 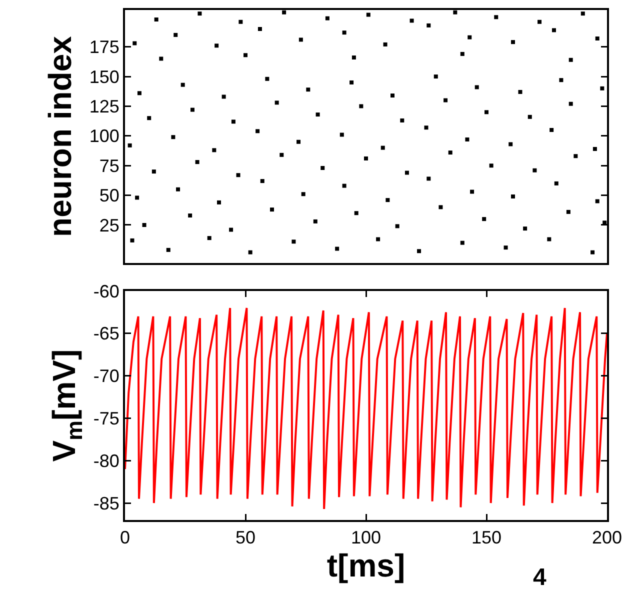 What do you see at coordinates (366, 566) in the screenshot?
I see `x-axis-title: t[ms]` at bounding box center [366, 566].